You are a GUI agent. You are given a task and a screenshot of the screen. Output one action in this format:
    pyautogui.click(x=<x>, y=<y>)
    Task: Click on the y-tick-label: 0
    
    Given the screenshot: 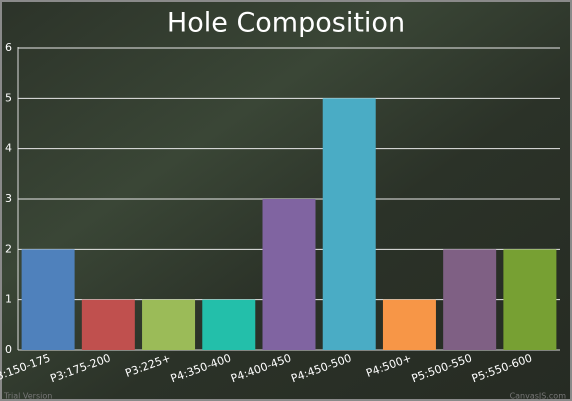 What is the action you would take?
    pyautogui.click(x=8, y=349)
    